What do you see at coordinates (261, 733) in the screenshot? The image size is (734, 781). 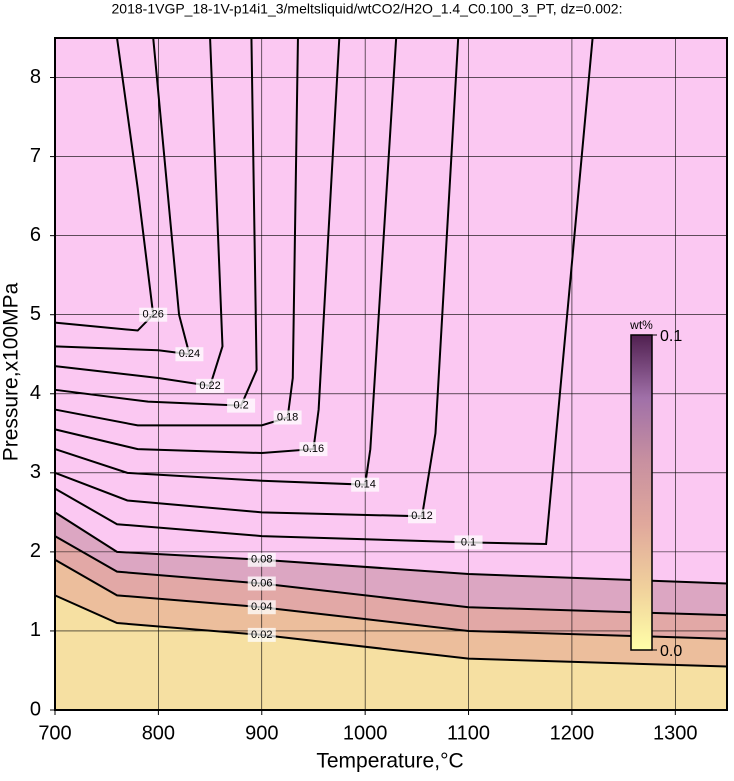 I see `x-tick-label: 900` at bounding box center [261, 733].